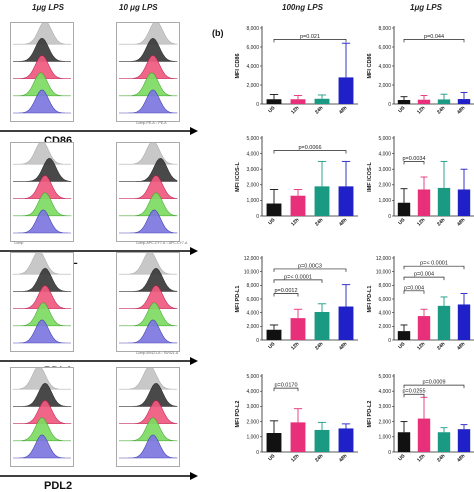  What do you see at coordinates (218, 33) in the screenshot?
I see `panel-label-b: (b)` at bounding box center [218, 33].